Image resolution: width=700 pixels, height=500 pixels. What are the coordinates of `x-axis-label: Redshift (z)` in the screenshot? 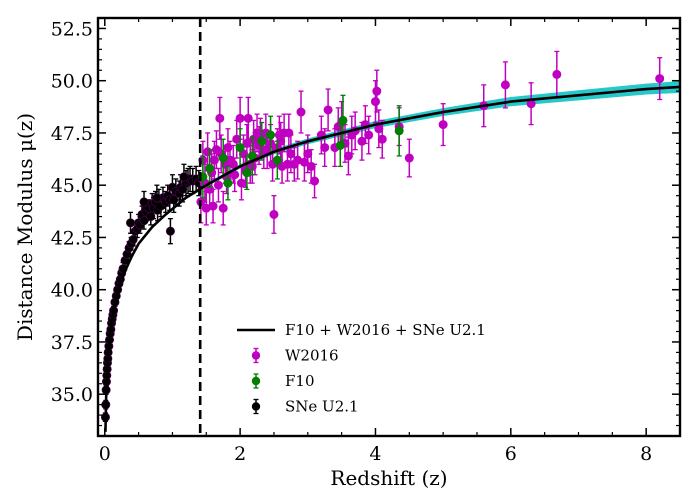 It's located at (388, 478).